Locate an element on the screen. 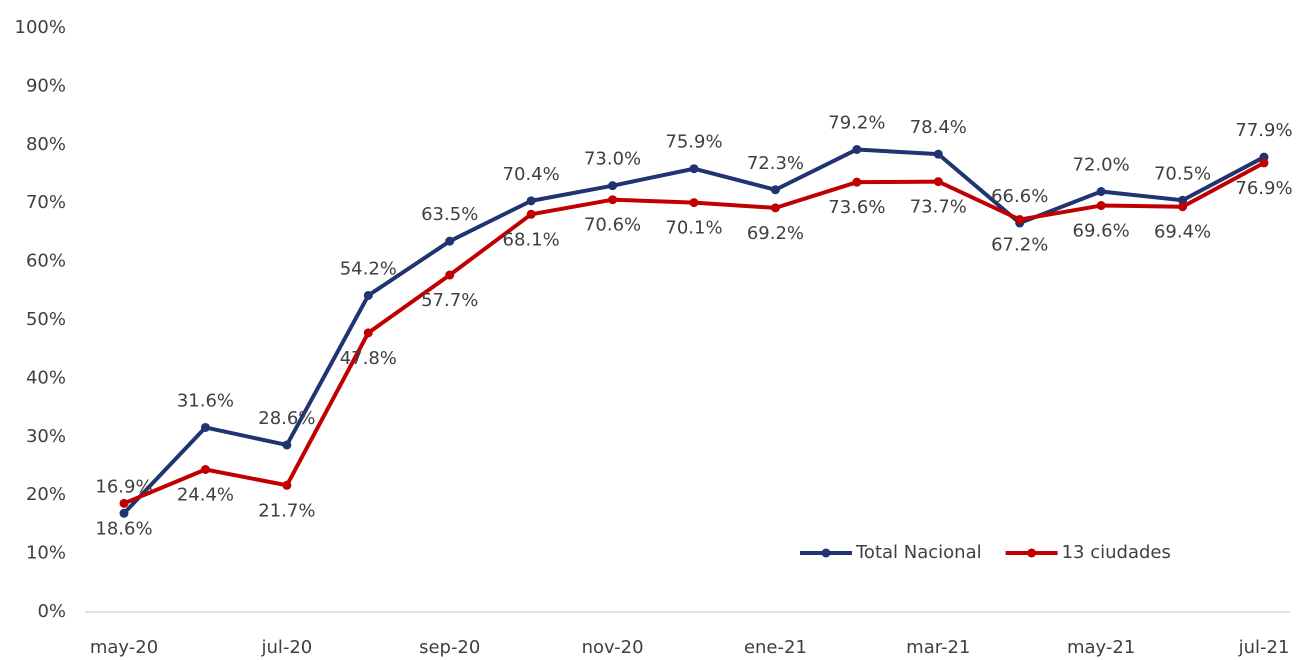 The image size is (1299, 660). y-tick-label: 100% is located at coordinates (40, 27).